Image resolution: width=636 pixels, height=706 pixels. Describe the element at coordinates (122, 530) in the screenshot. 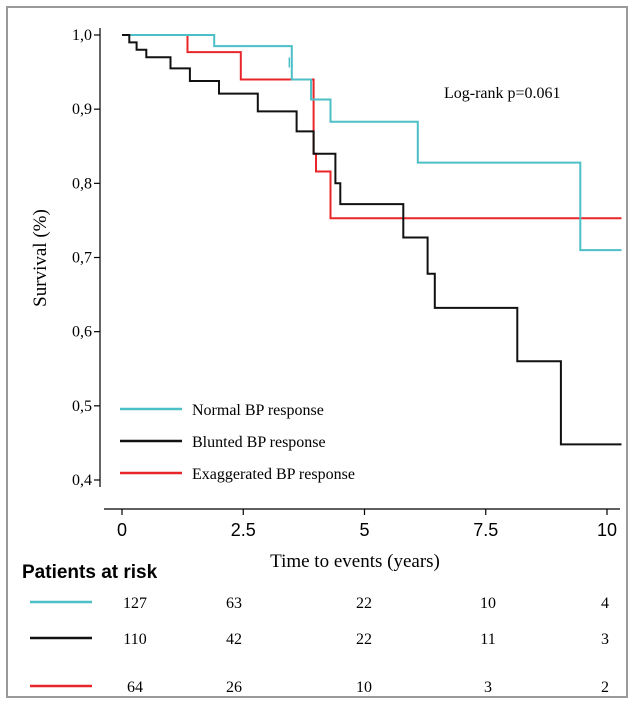

I see `x-tick-label: 0` at that location.